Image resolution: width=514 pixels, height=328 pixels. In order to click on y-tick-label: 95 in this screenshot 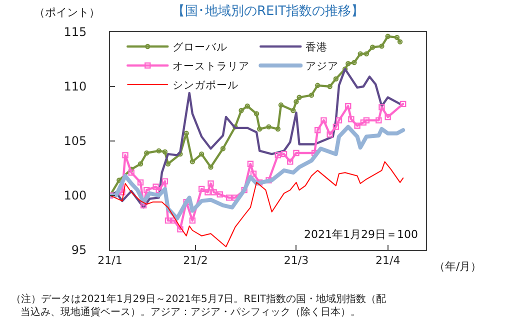, I will do `click(79, 250)`.